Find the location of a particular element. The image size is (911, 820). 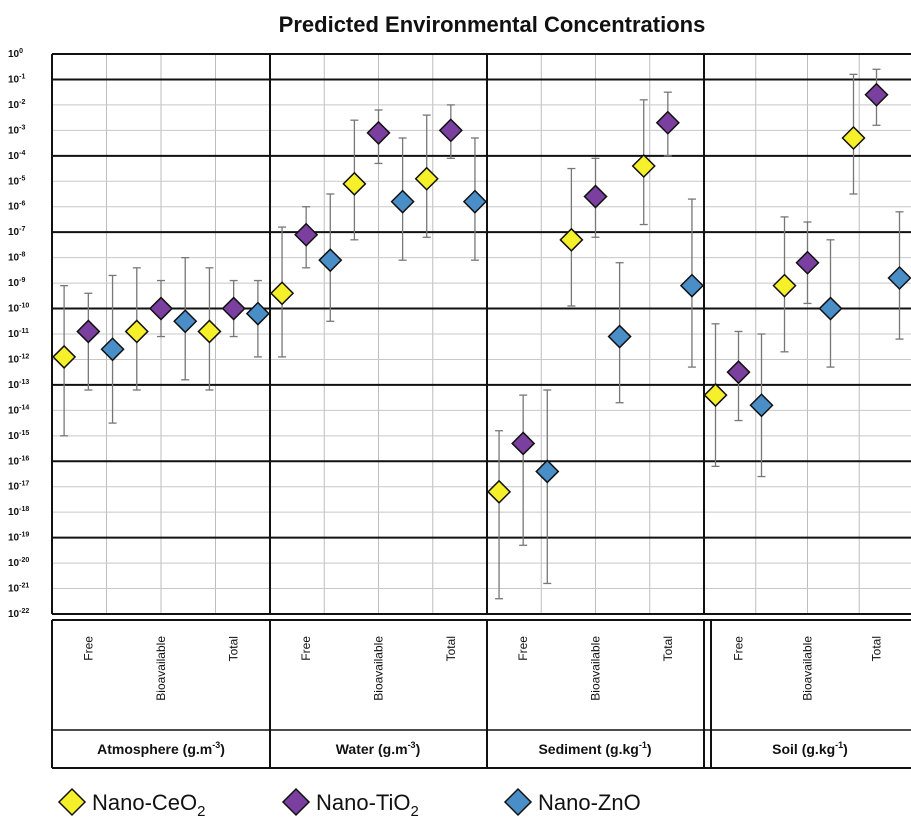

compartment-label: Atmosphere (g.m-3) is located at coordinates (161, 748).